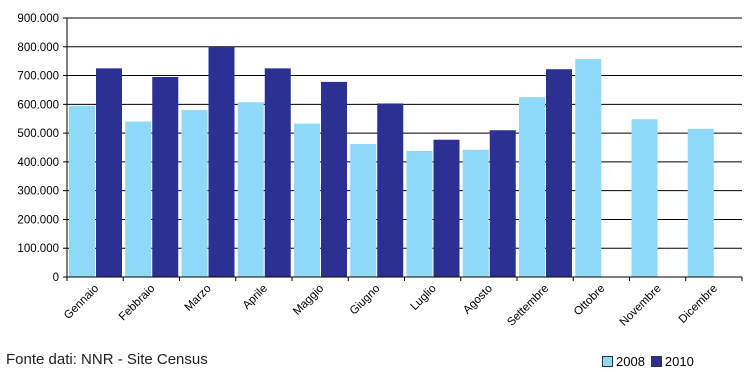  I want to click on bar-2008-maggio, so click(307, 200).